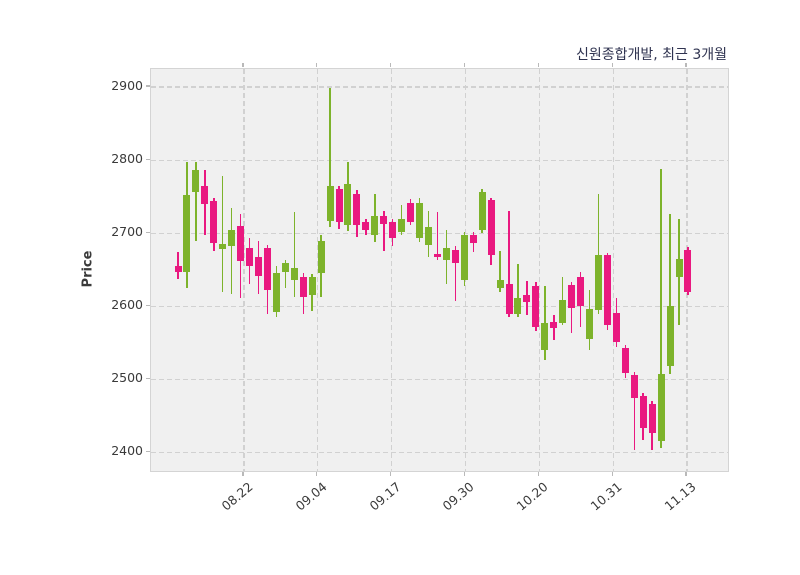  I want to click on x-tick-label: 09.17, so click(385, 496).